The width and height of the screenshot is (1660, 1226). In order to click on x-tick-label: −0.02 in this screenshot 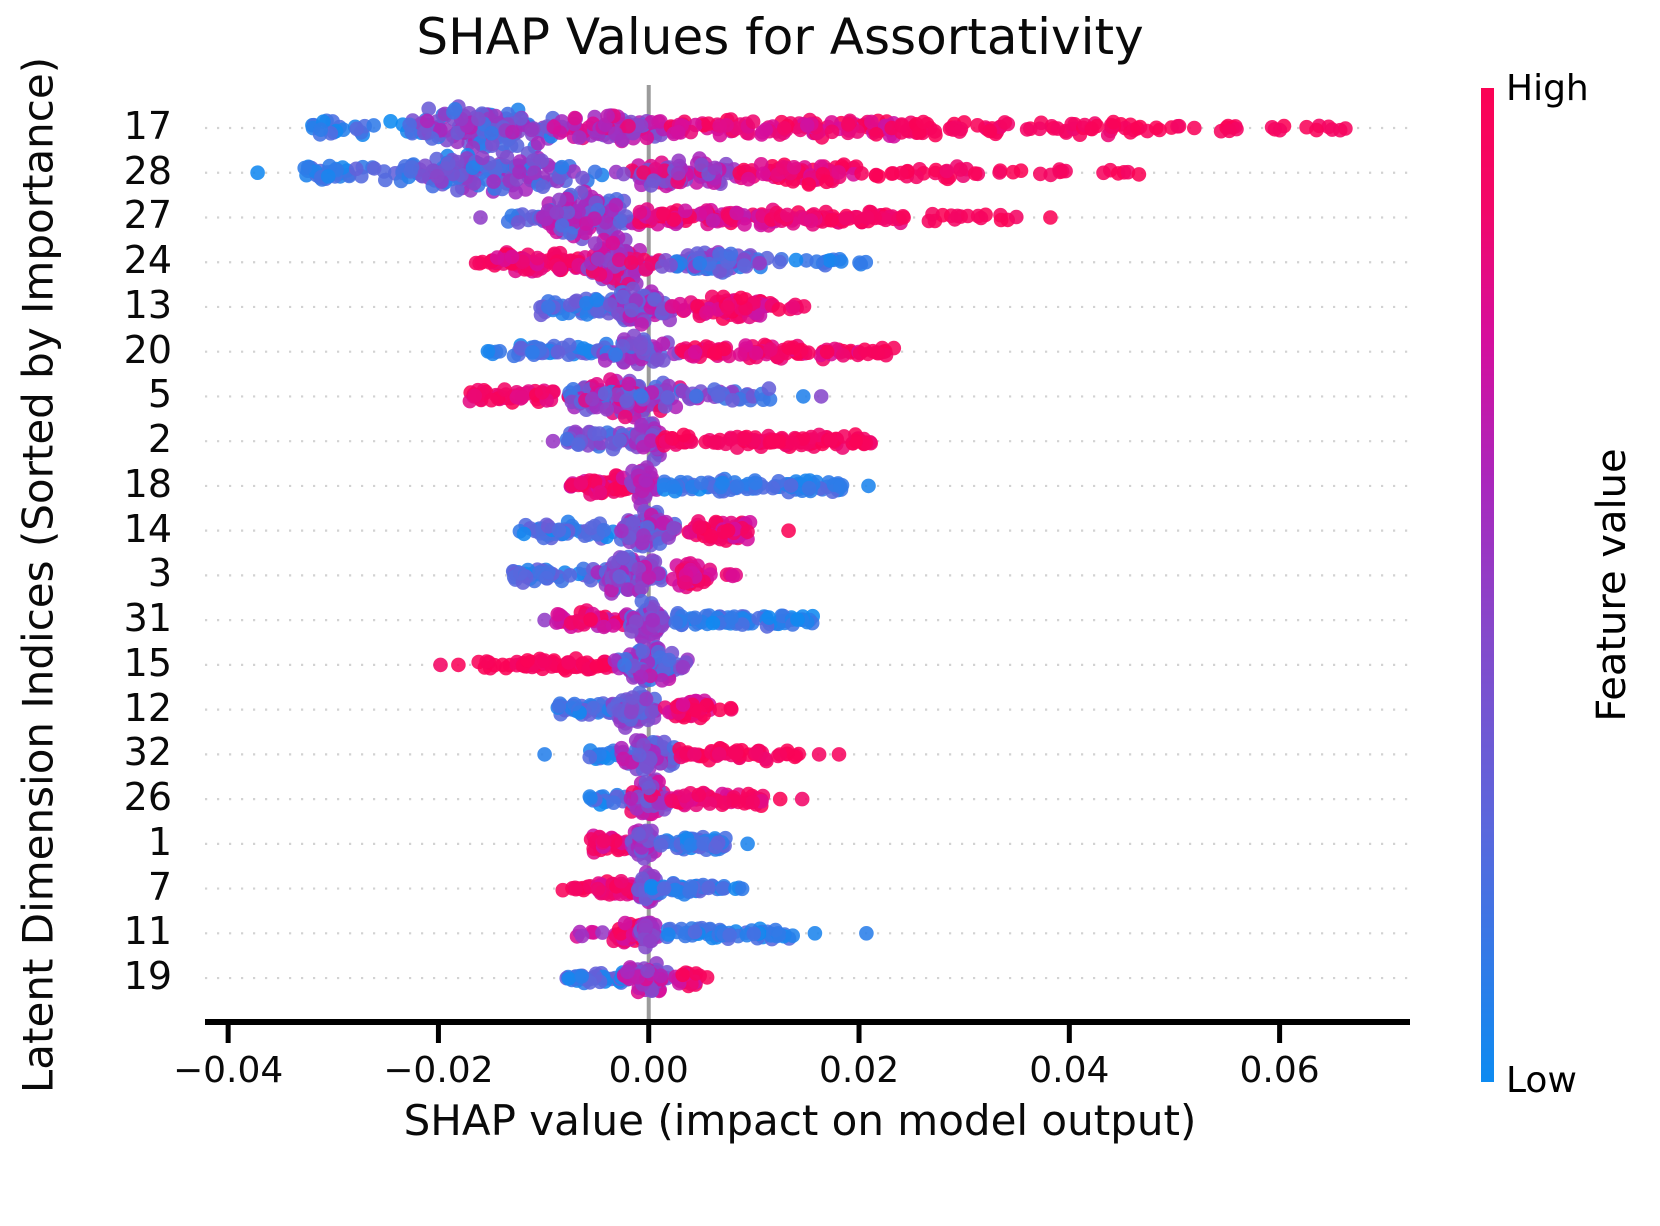, I will do `click(438, 1070)`.